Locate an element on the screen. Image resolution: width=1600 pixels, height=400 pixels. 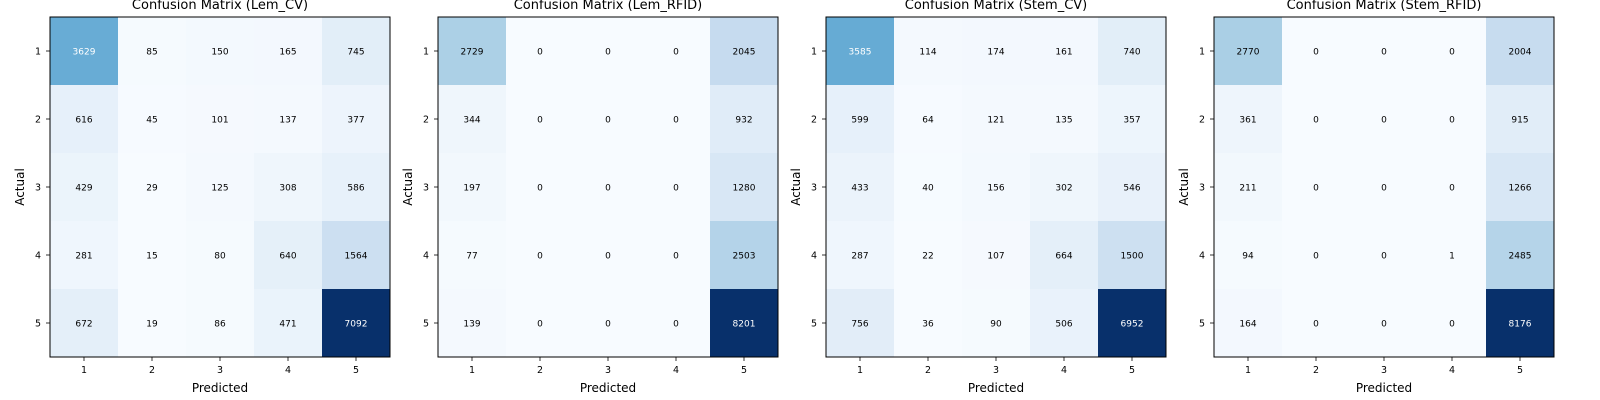
cell-value-label: 672 is located at coordinates (83, 325).